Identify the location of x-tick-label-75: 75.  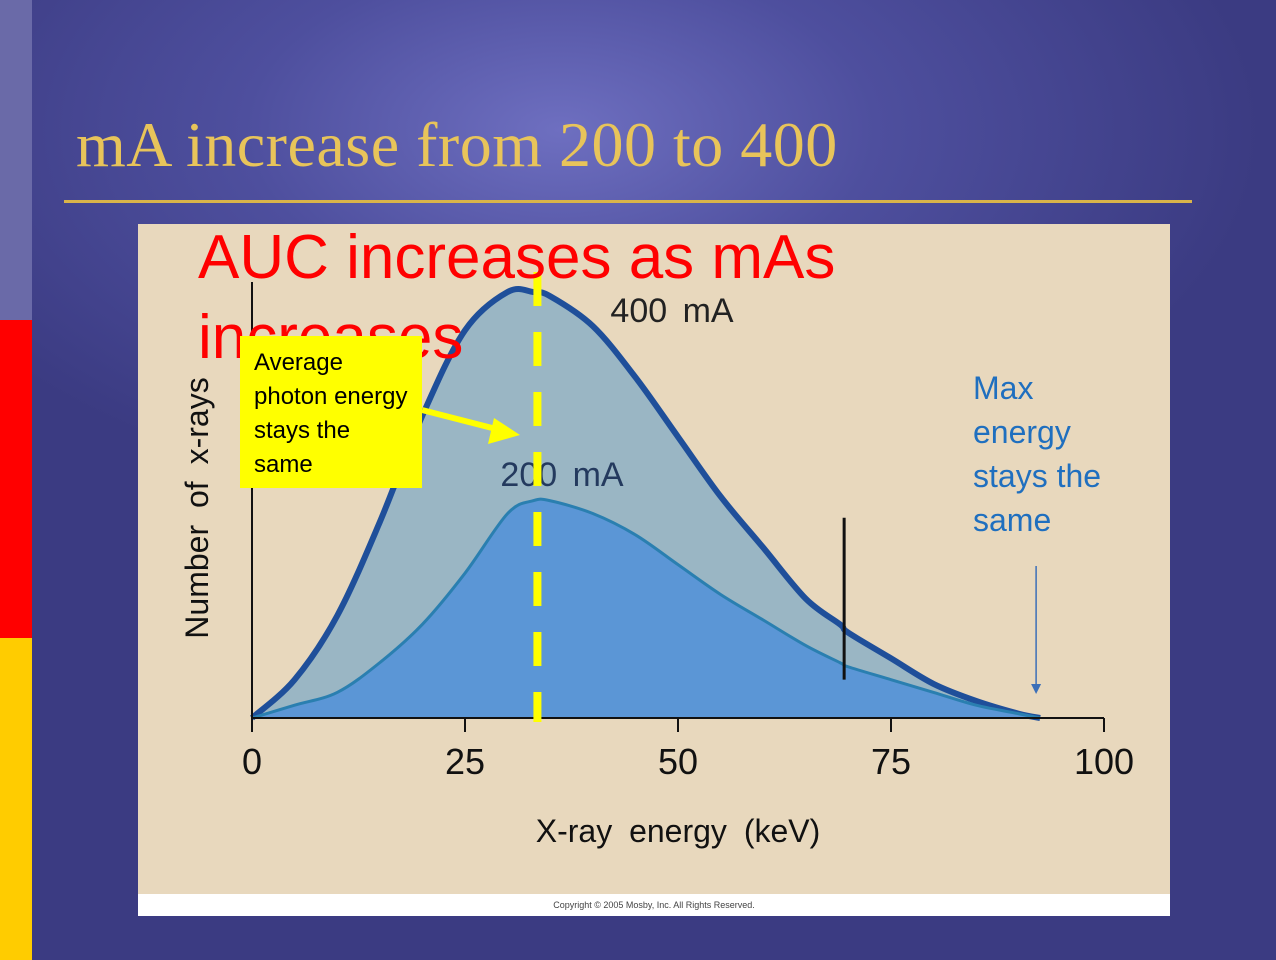
(891, 761).